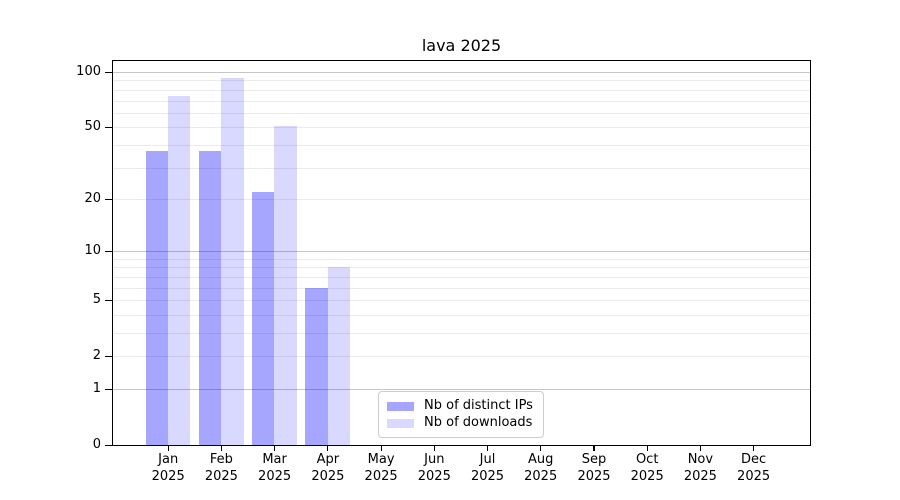 This screenshot has width=900, height=500. I want to click on legend-item-downloads: Nb of downloads, so click(461, 423).